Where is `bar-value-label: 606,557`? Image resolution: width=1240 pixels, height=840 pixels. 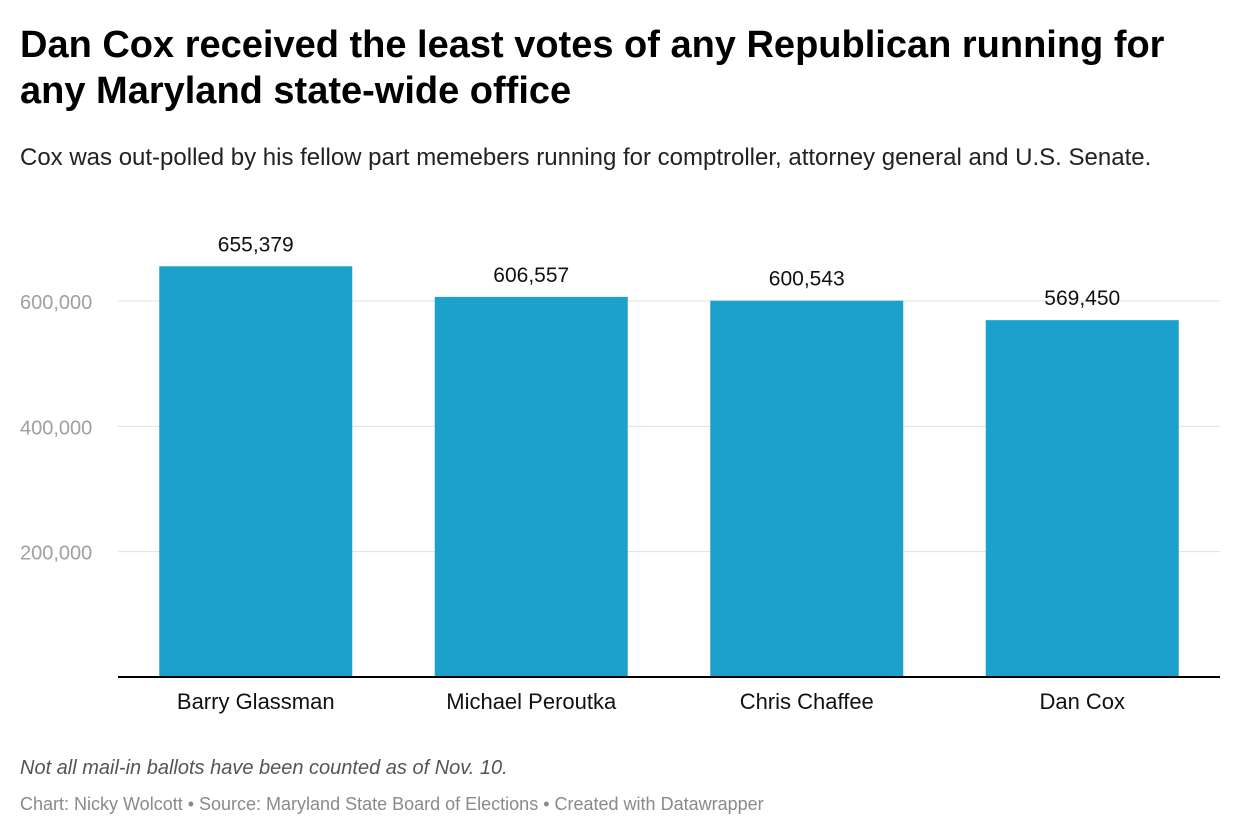
bar-value-label: 606,557 is located at coordinates (531, 275).